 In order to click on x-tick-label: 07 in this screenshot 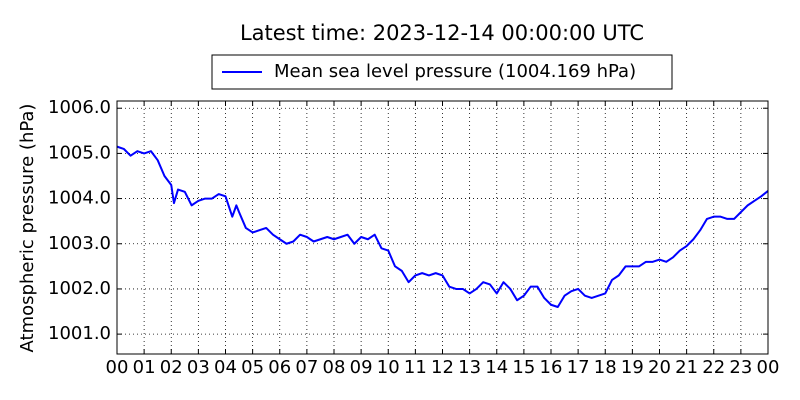, I will do `click(306, 367)`.